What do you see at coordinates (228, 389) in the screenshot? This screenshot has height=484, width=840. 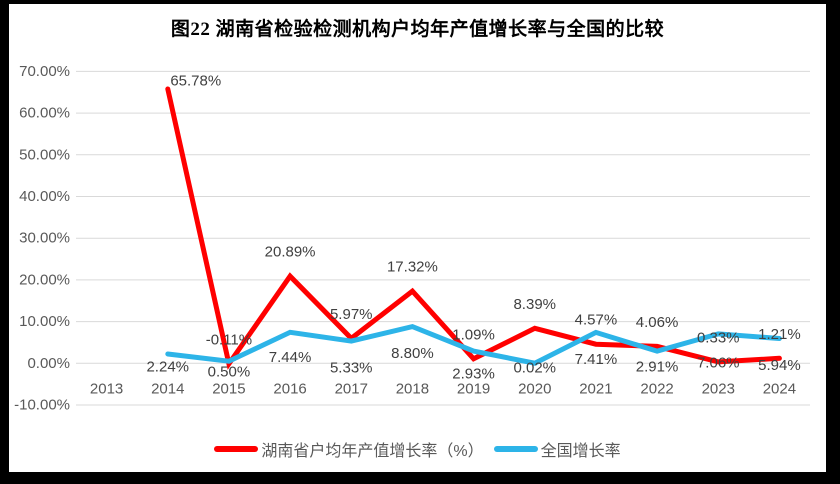 I see `x-tick-label: 2015` at bounding box center [228, 389].